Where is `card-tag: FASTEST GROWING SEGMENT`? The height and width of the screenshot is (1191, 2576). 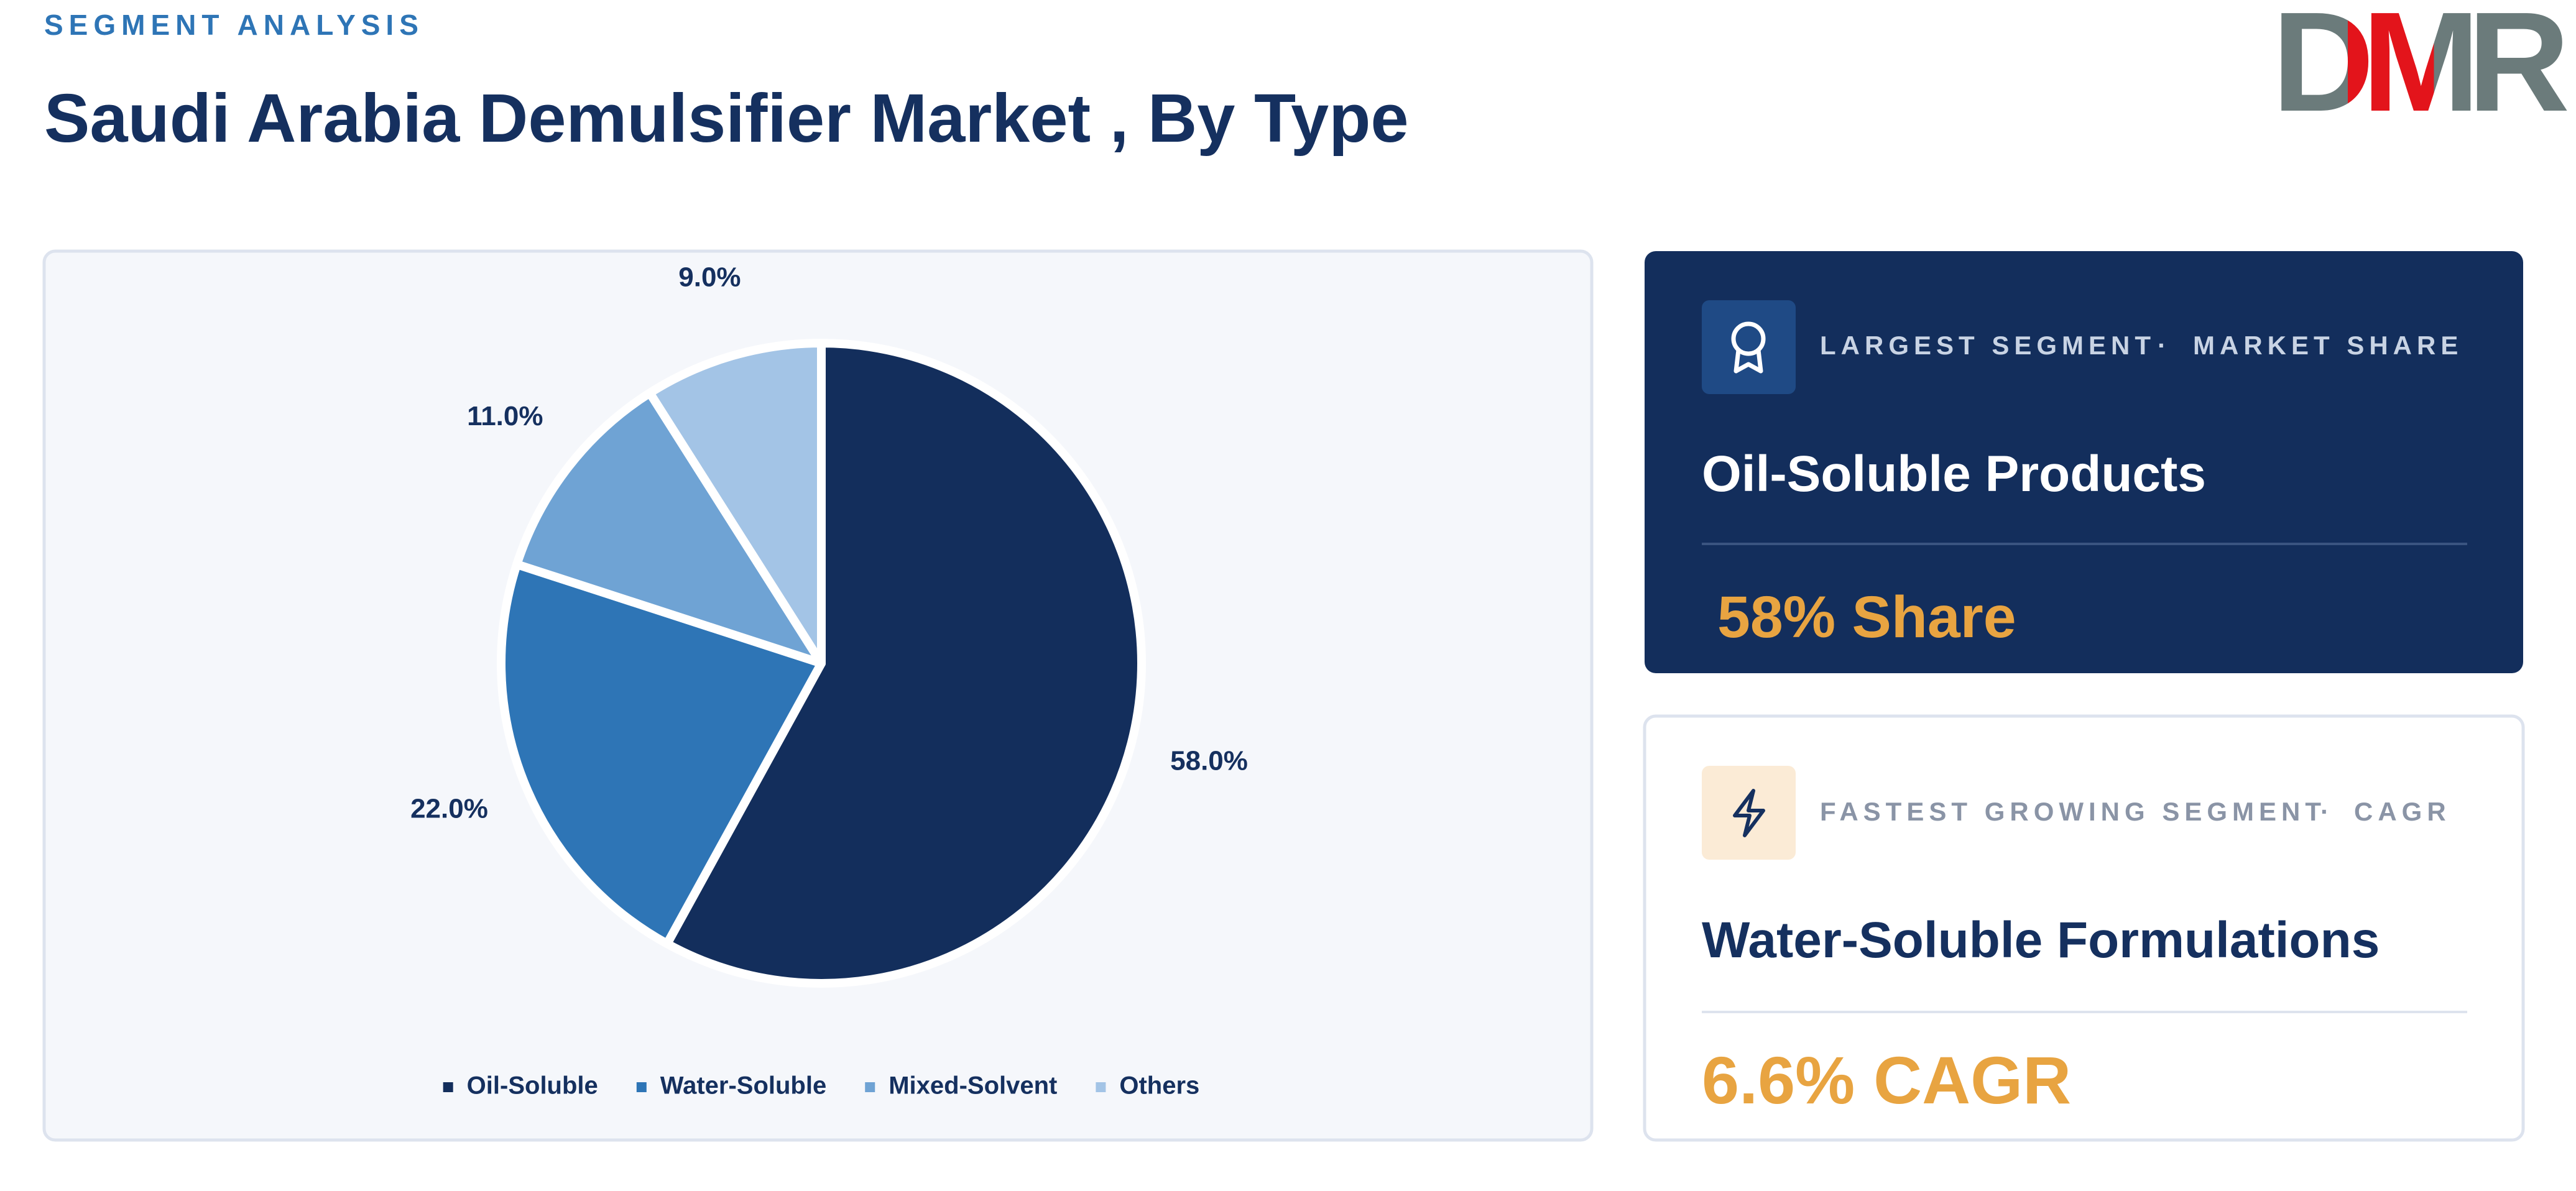
card-tag: FASTEST GROWING SEGMENT is located at coordinates (2073, 811).